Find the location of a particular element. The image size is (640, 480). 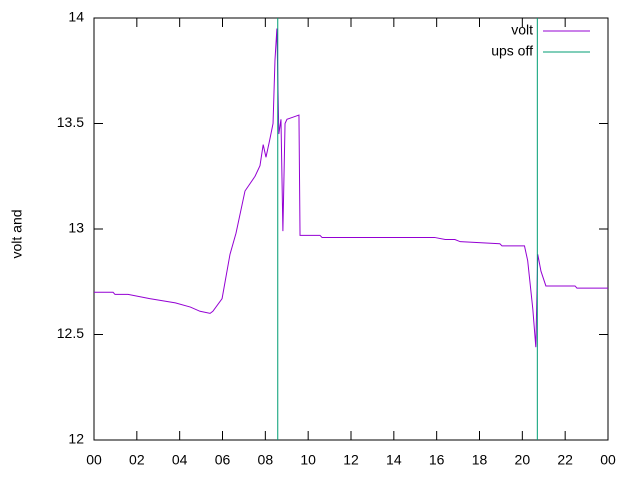

x-tick-label: 18 is located at coordinates (480, 460).